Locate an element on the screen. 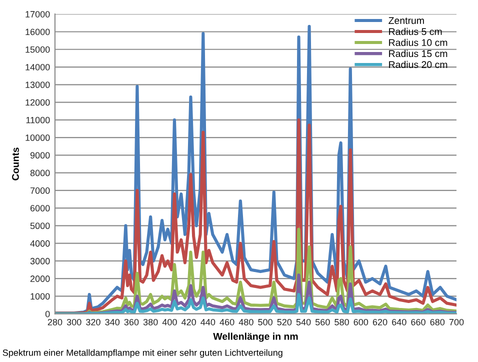 This screenshot has width=478, height=362. x-tick-label: 280 is located at coordinates (55, 322).